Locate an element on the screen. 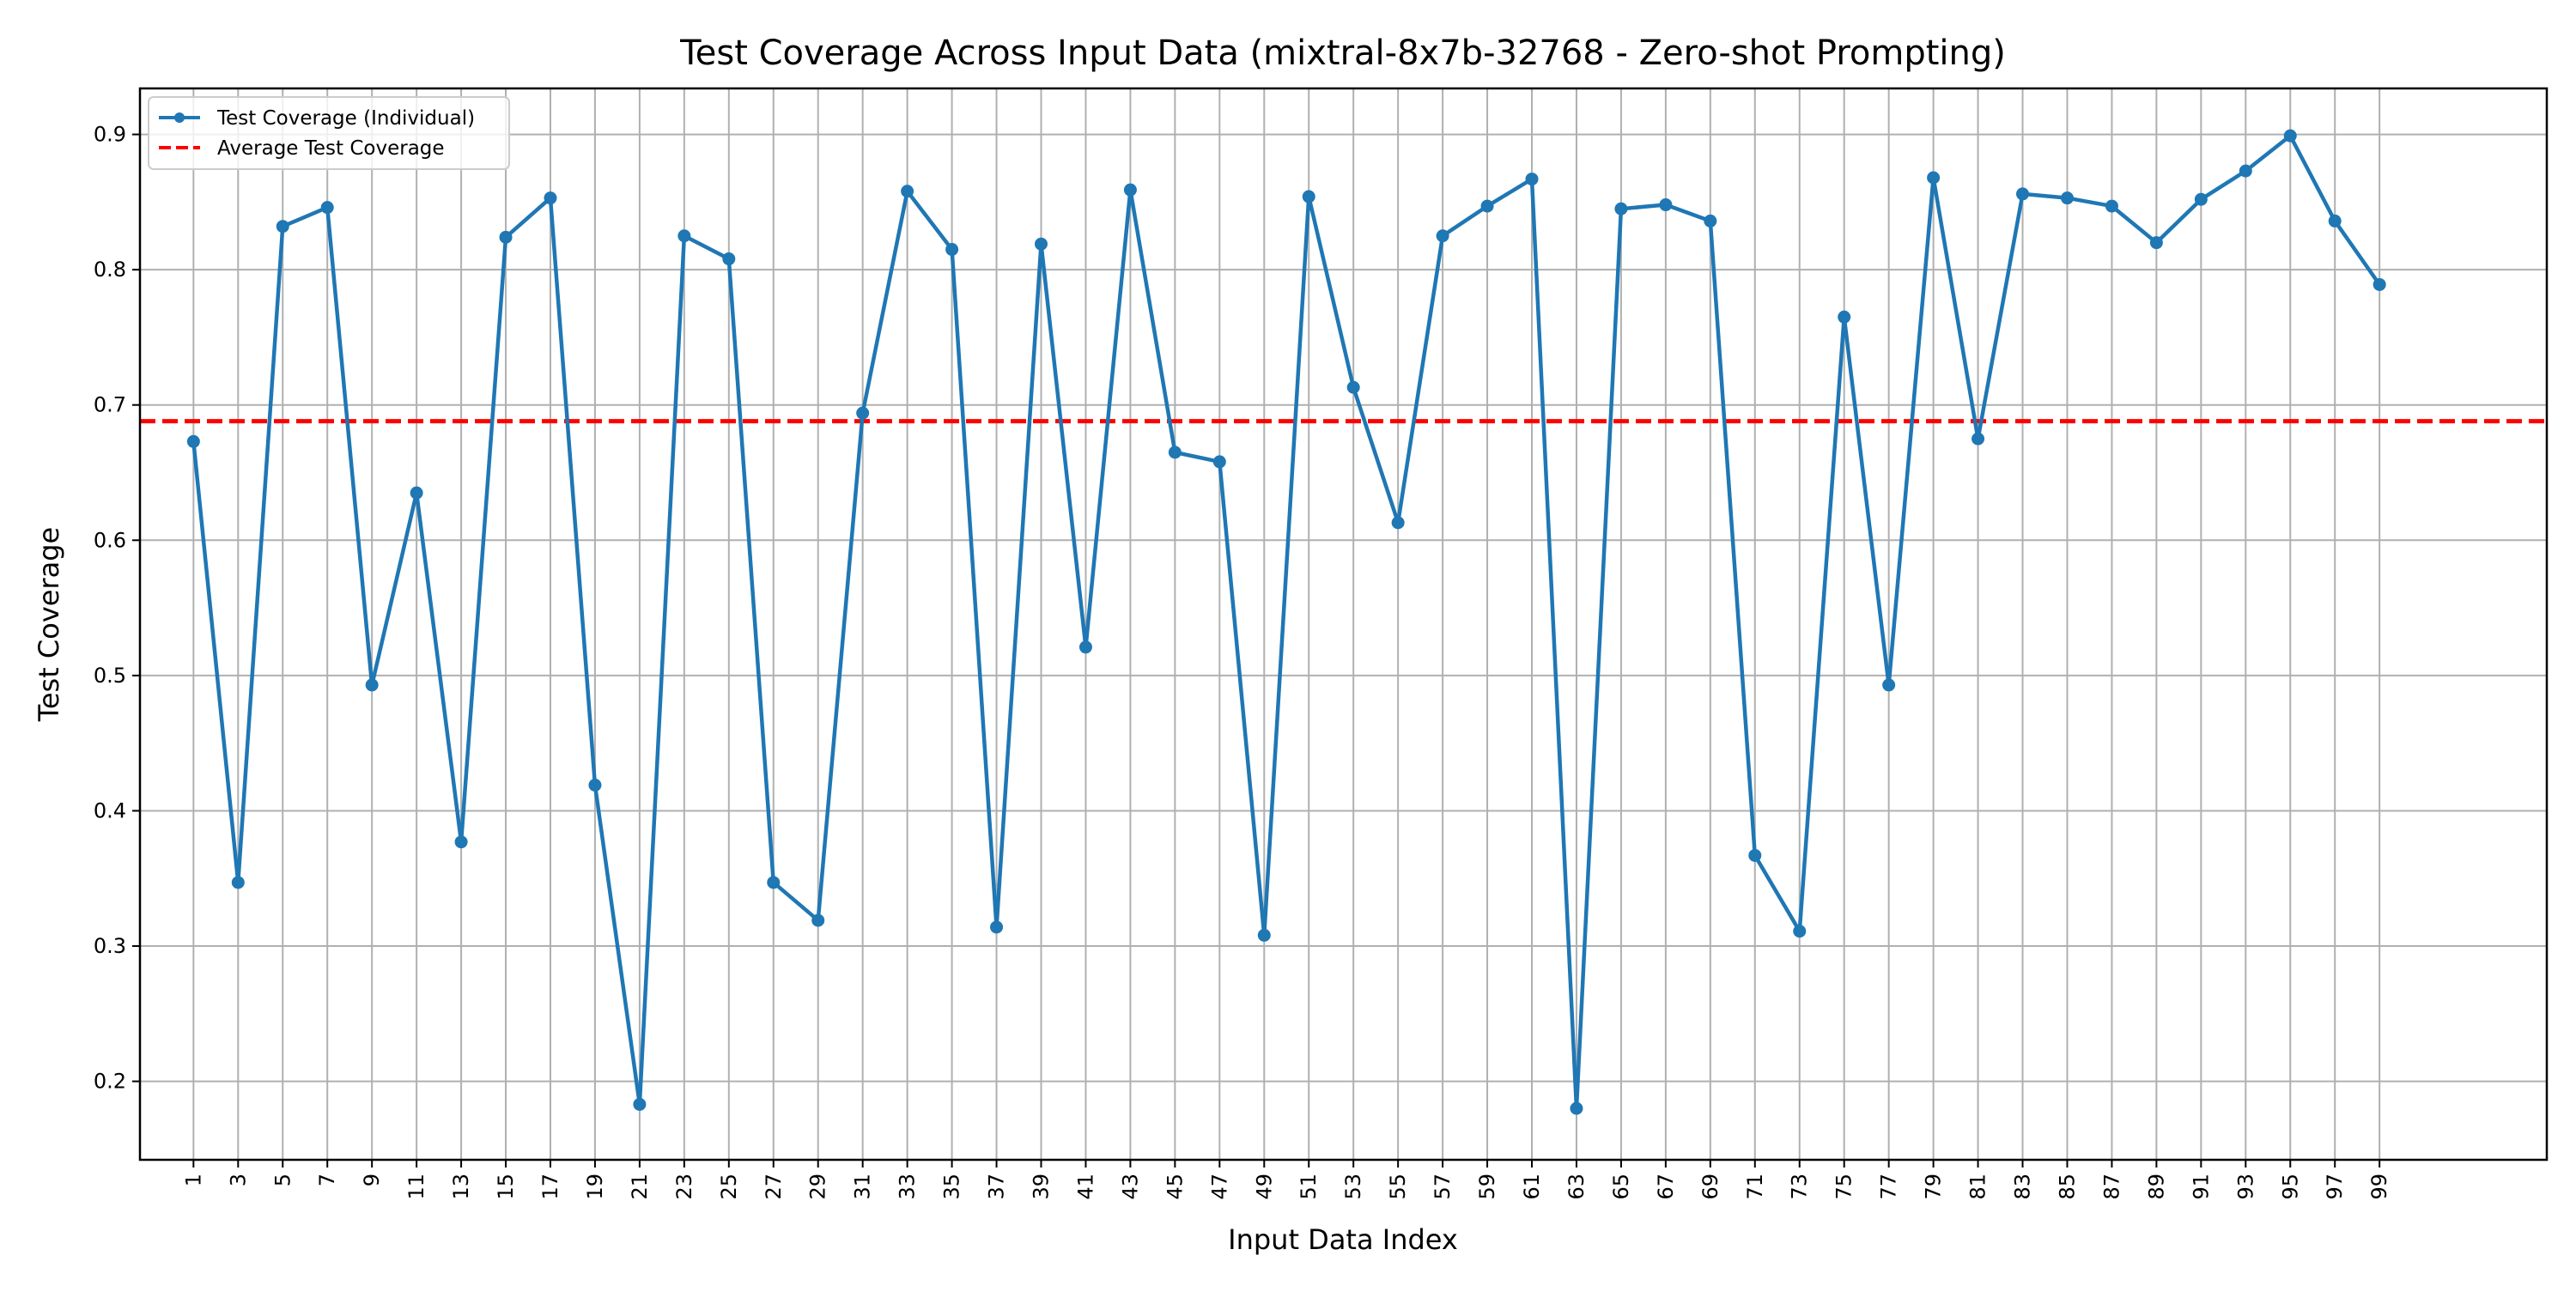  x-tick-label: 39 is located at coordinates (1042, 1187).